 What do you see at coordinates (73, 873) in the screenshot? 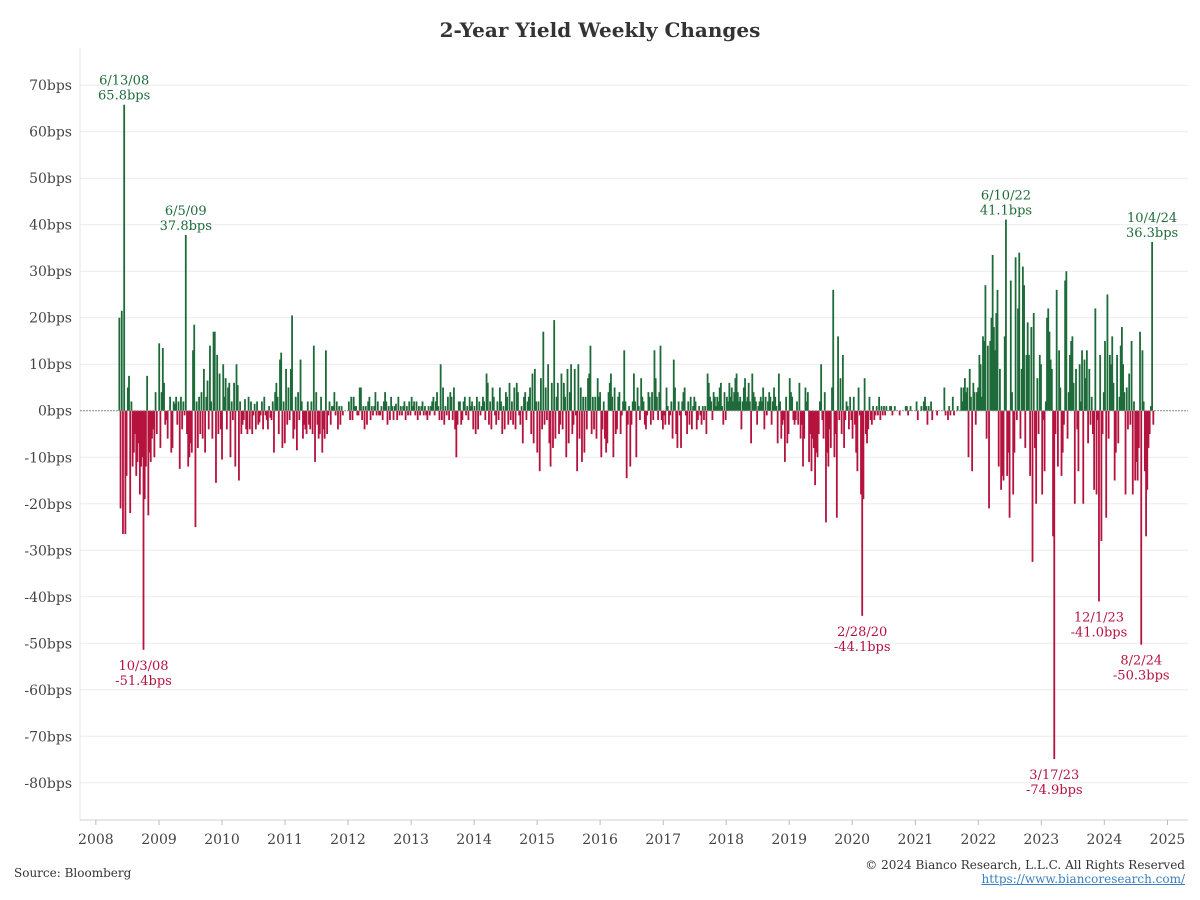
I see `source-note: Source: Bloomberg` at bounding box center [73, 873].